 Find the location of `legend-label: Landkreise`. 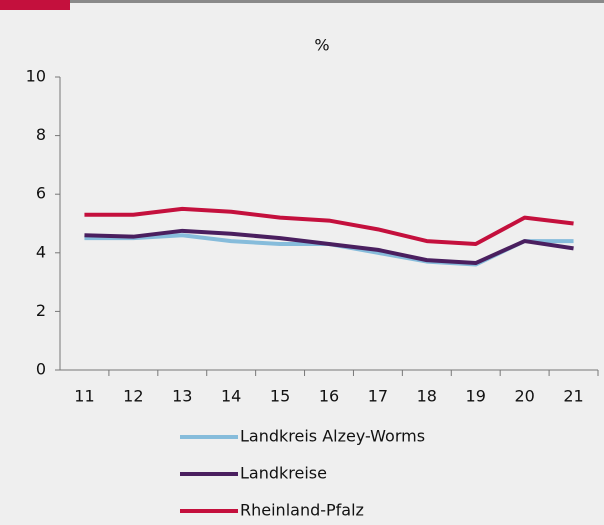

legend-label: Landkreise is located at coordinates (283, 473).